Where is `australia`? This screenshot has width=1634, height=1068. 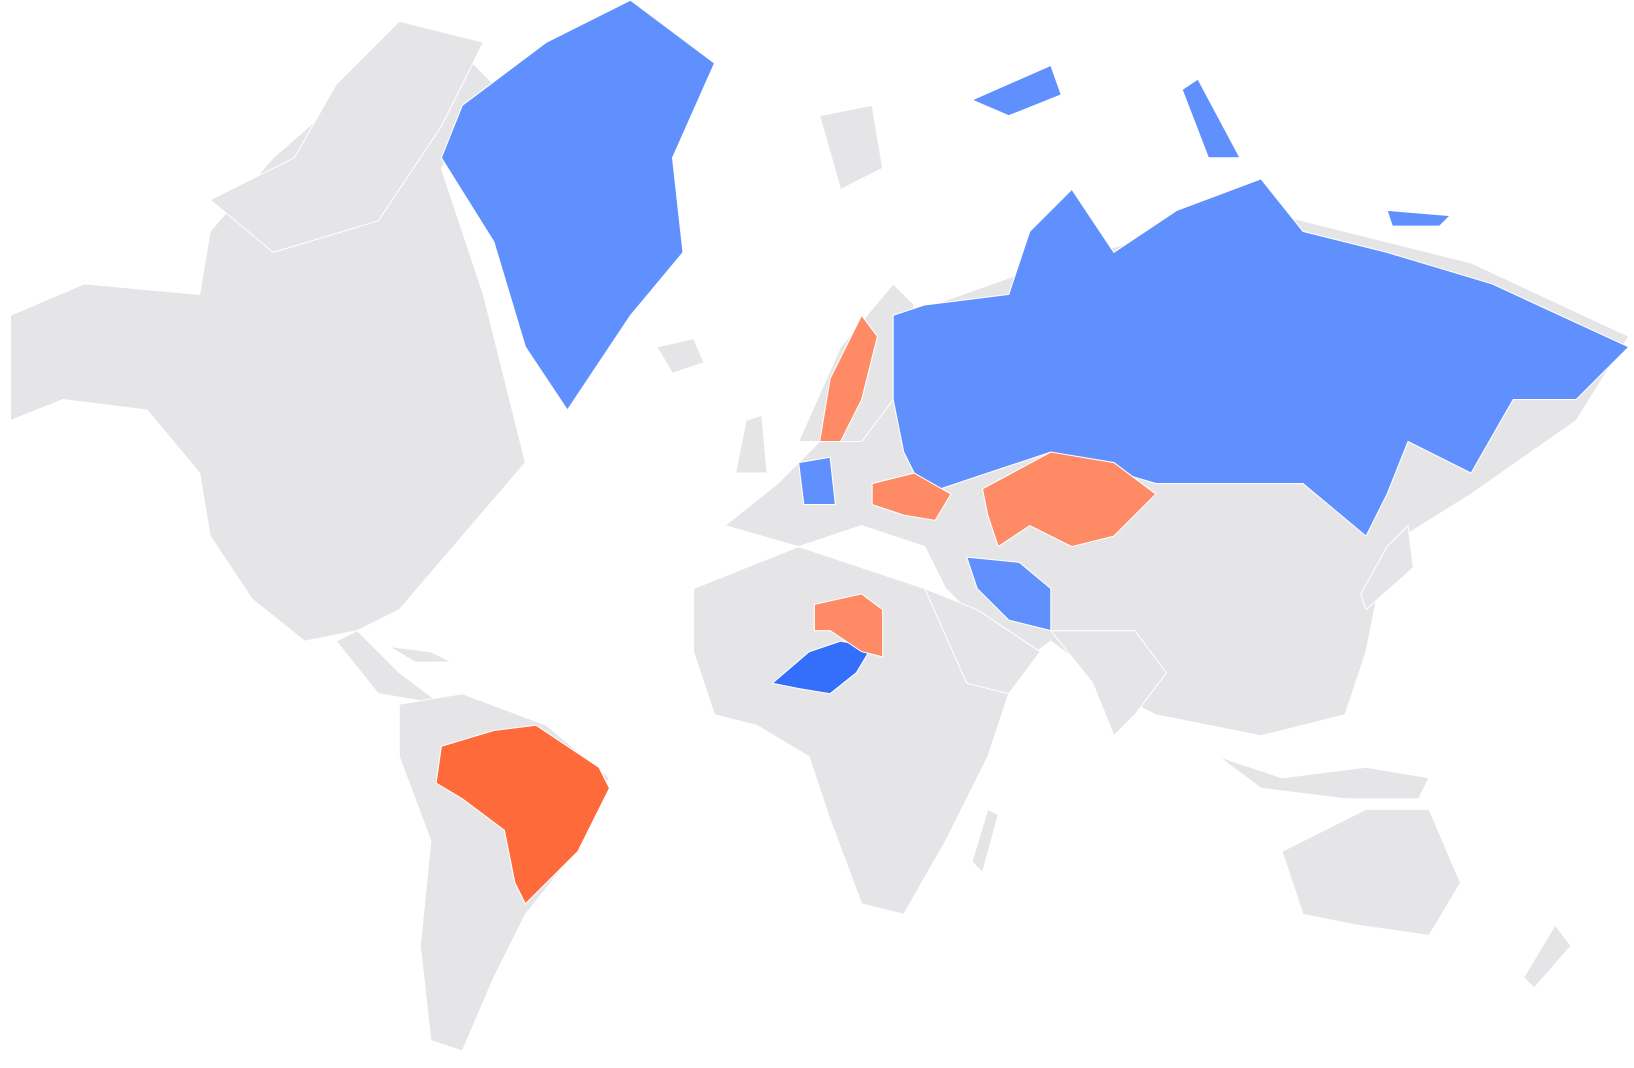
australia is located at coordinates (1371, 872).